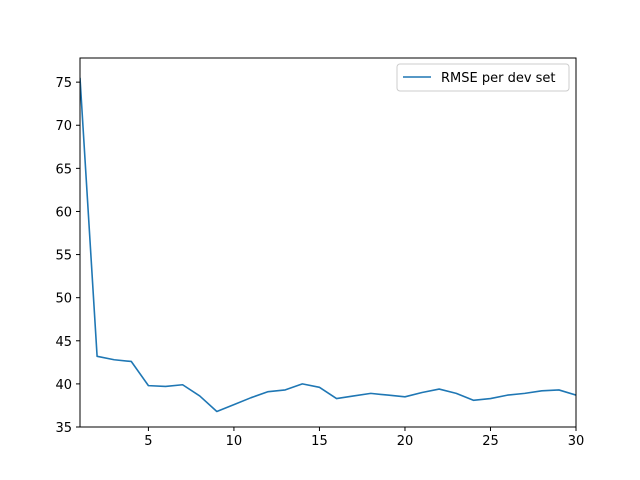 Image resolution: width=640 pixels, height=480 pixels. Describe the element at coordinates (63, 256) in the screenshot. I see `y-tick-label: 55` at that location.